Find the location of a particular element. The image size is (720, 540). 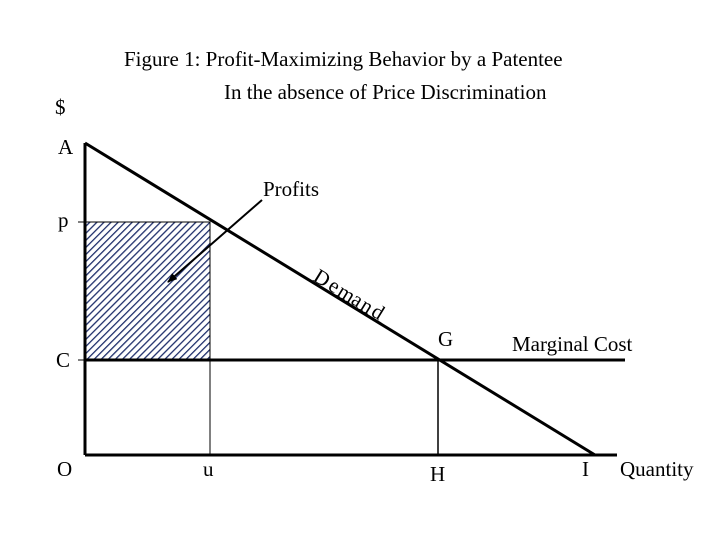

point-label-c: C is located at coordinates (63, 360).